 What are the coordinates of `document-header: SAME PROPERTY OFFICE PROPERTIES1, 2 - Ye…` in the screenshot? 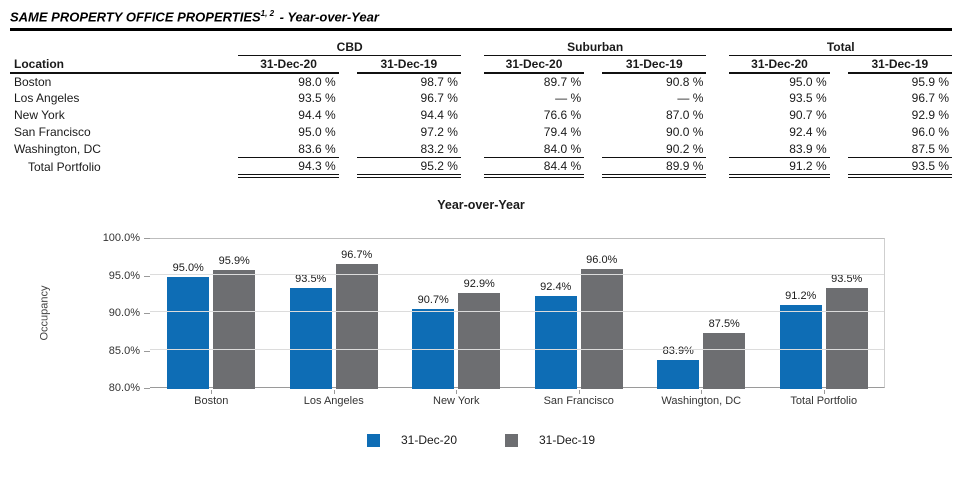 It's located at (481, 16).